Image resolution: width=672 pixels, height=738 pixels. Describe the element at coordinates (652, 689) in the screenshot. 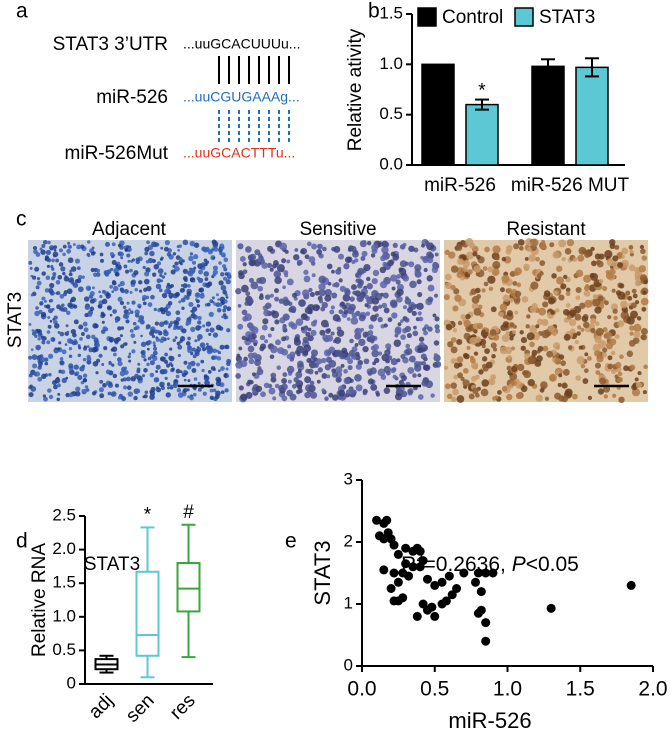

I see `x-tick-label: 2.0` at that location.